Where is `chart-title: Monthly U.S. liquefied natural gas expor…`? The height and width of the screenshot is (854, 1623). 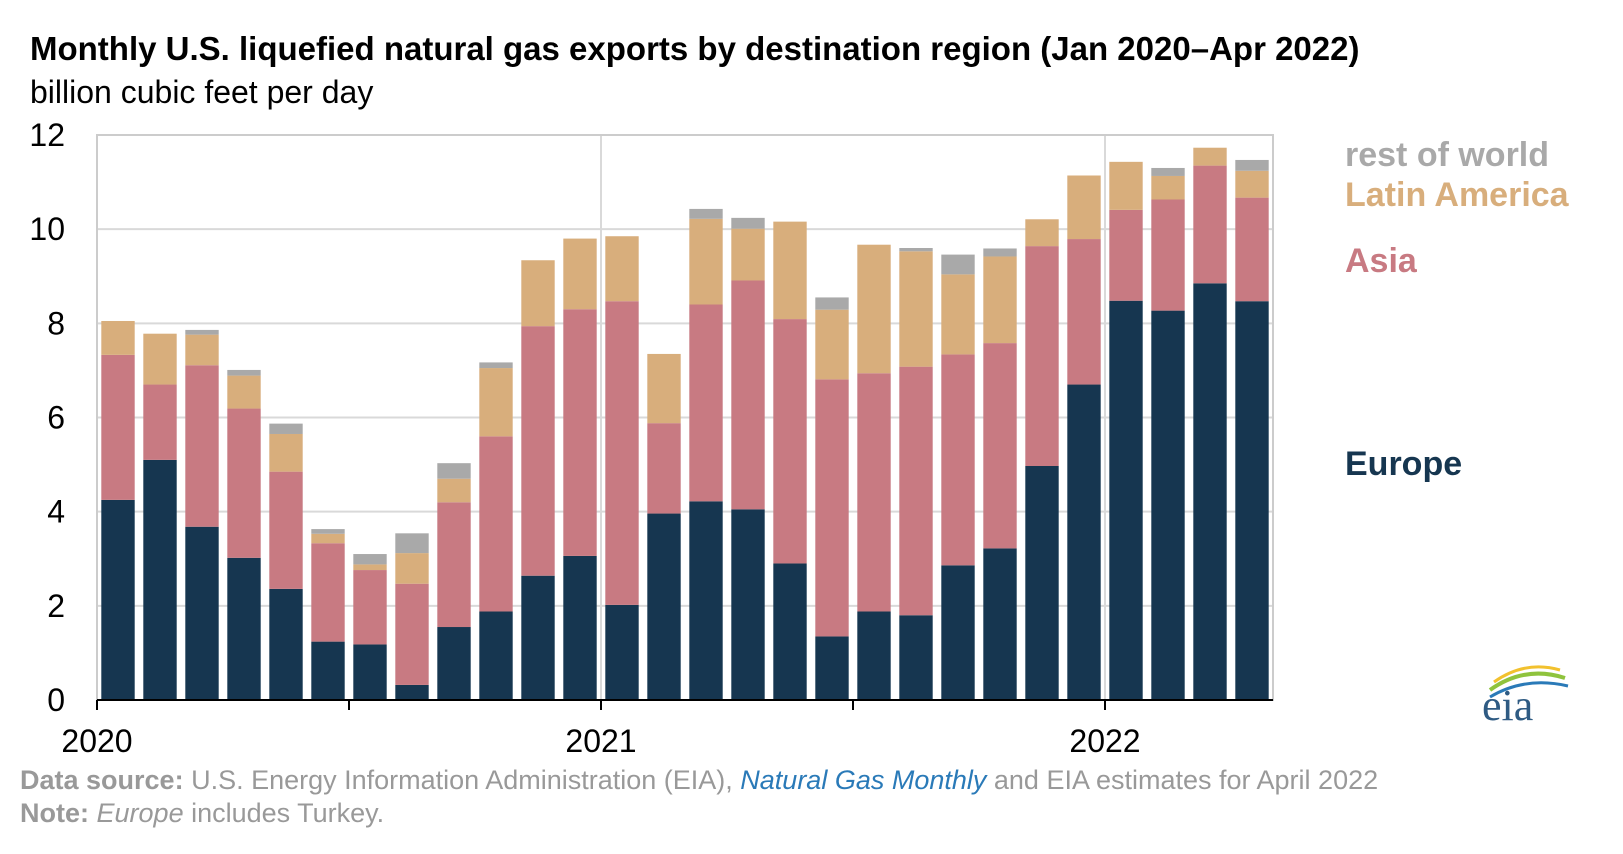 chart-title: Monthly U.S. liquefied natural gas expor… is located at coordinates (695, 48).